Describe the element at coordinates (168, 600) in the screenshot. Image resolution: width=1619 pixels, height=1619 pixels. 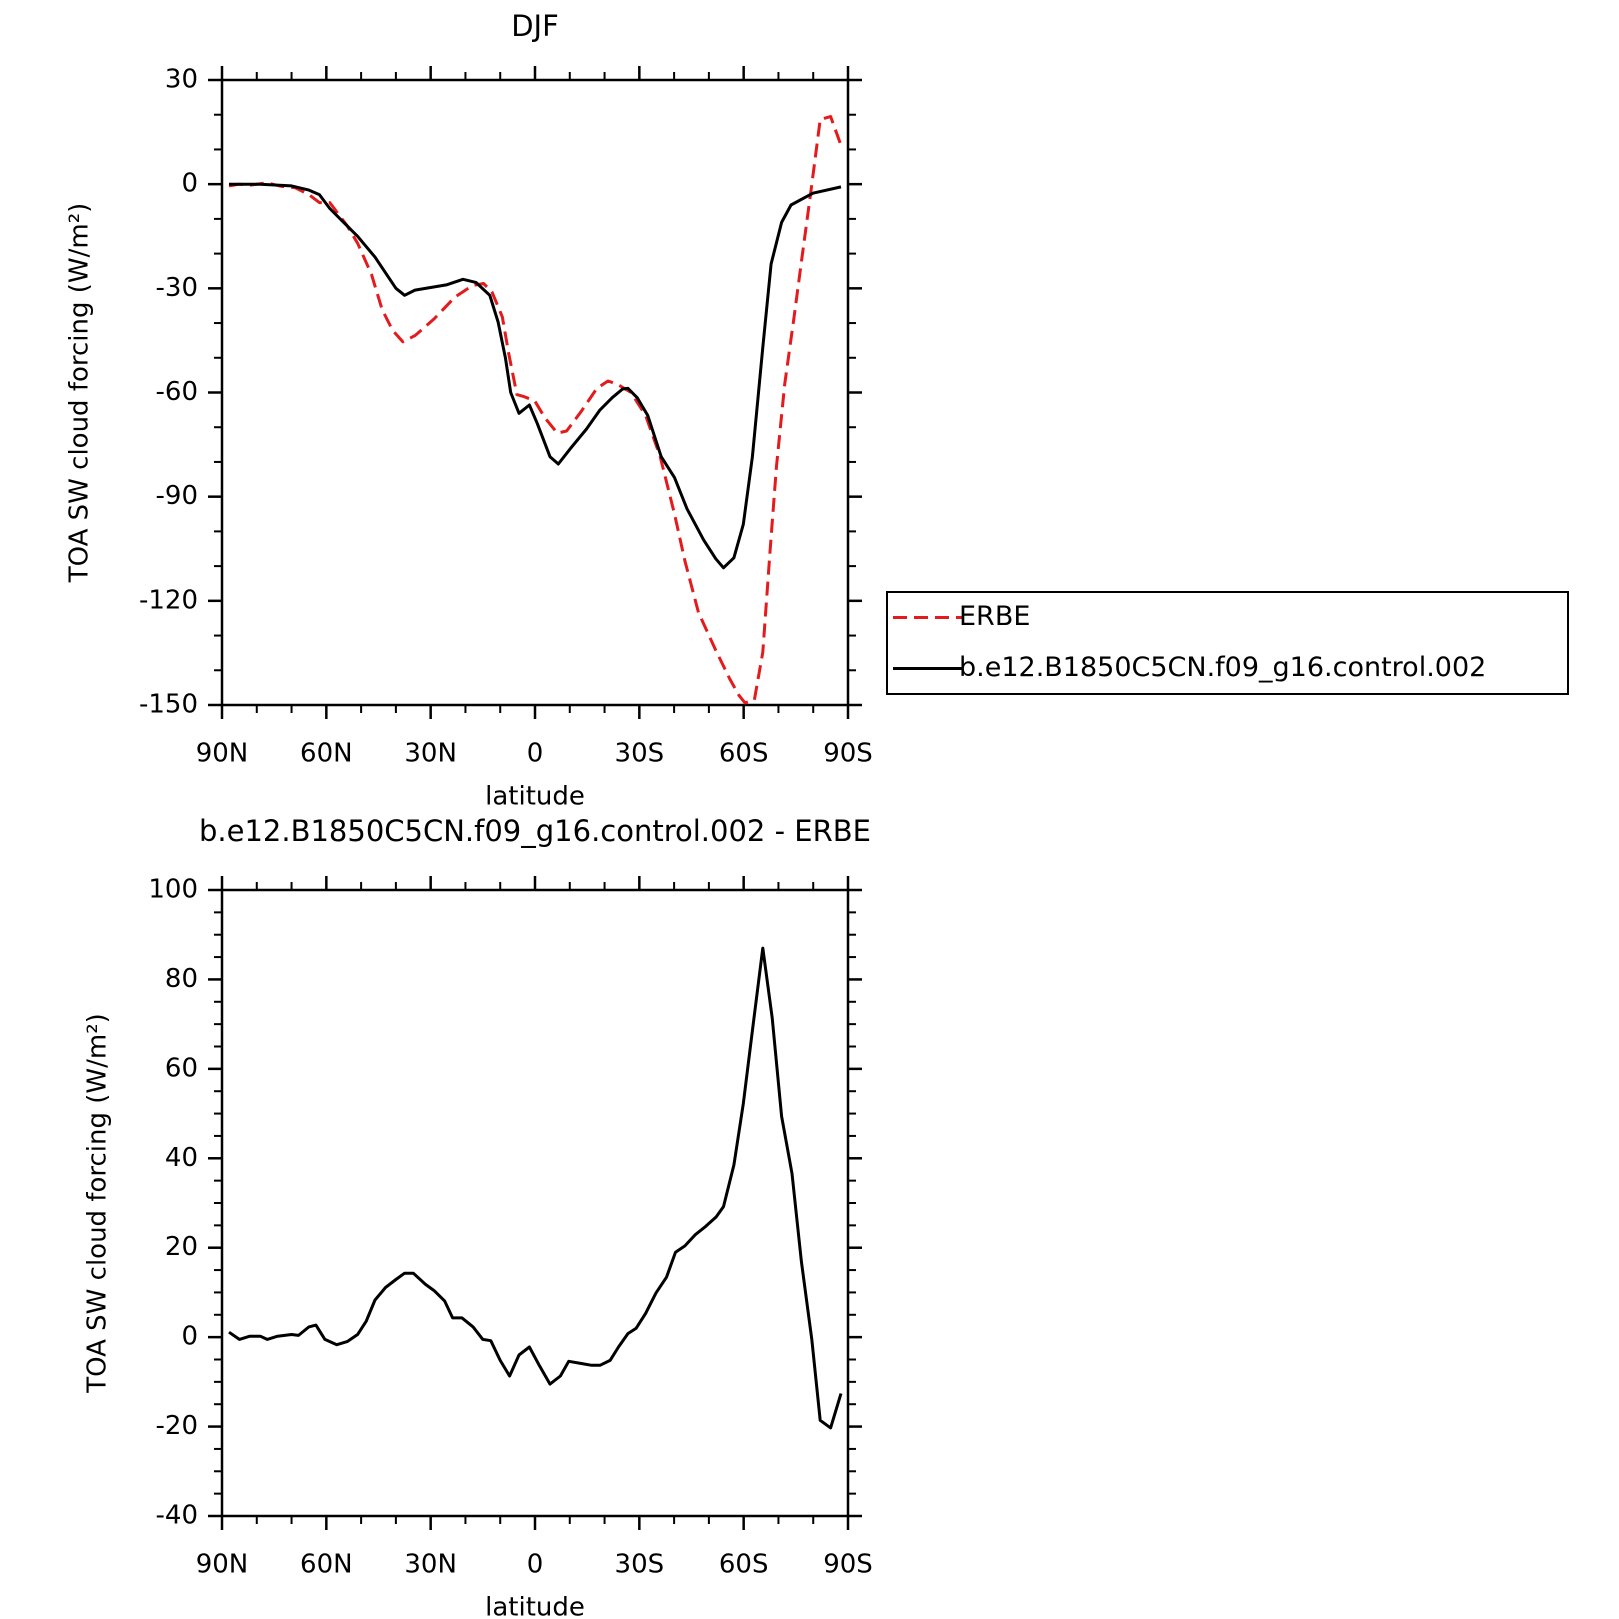
I see `y-tick-label: -120` at that location.